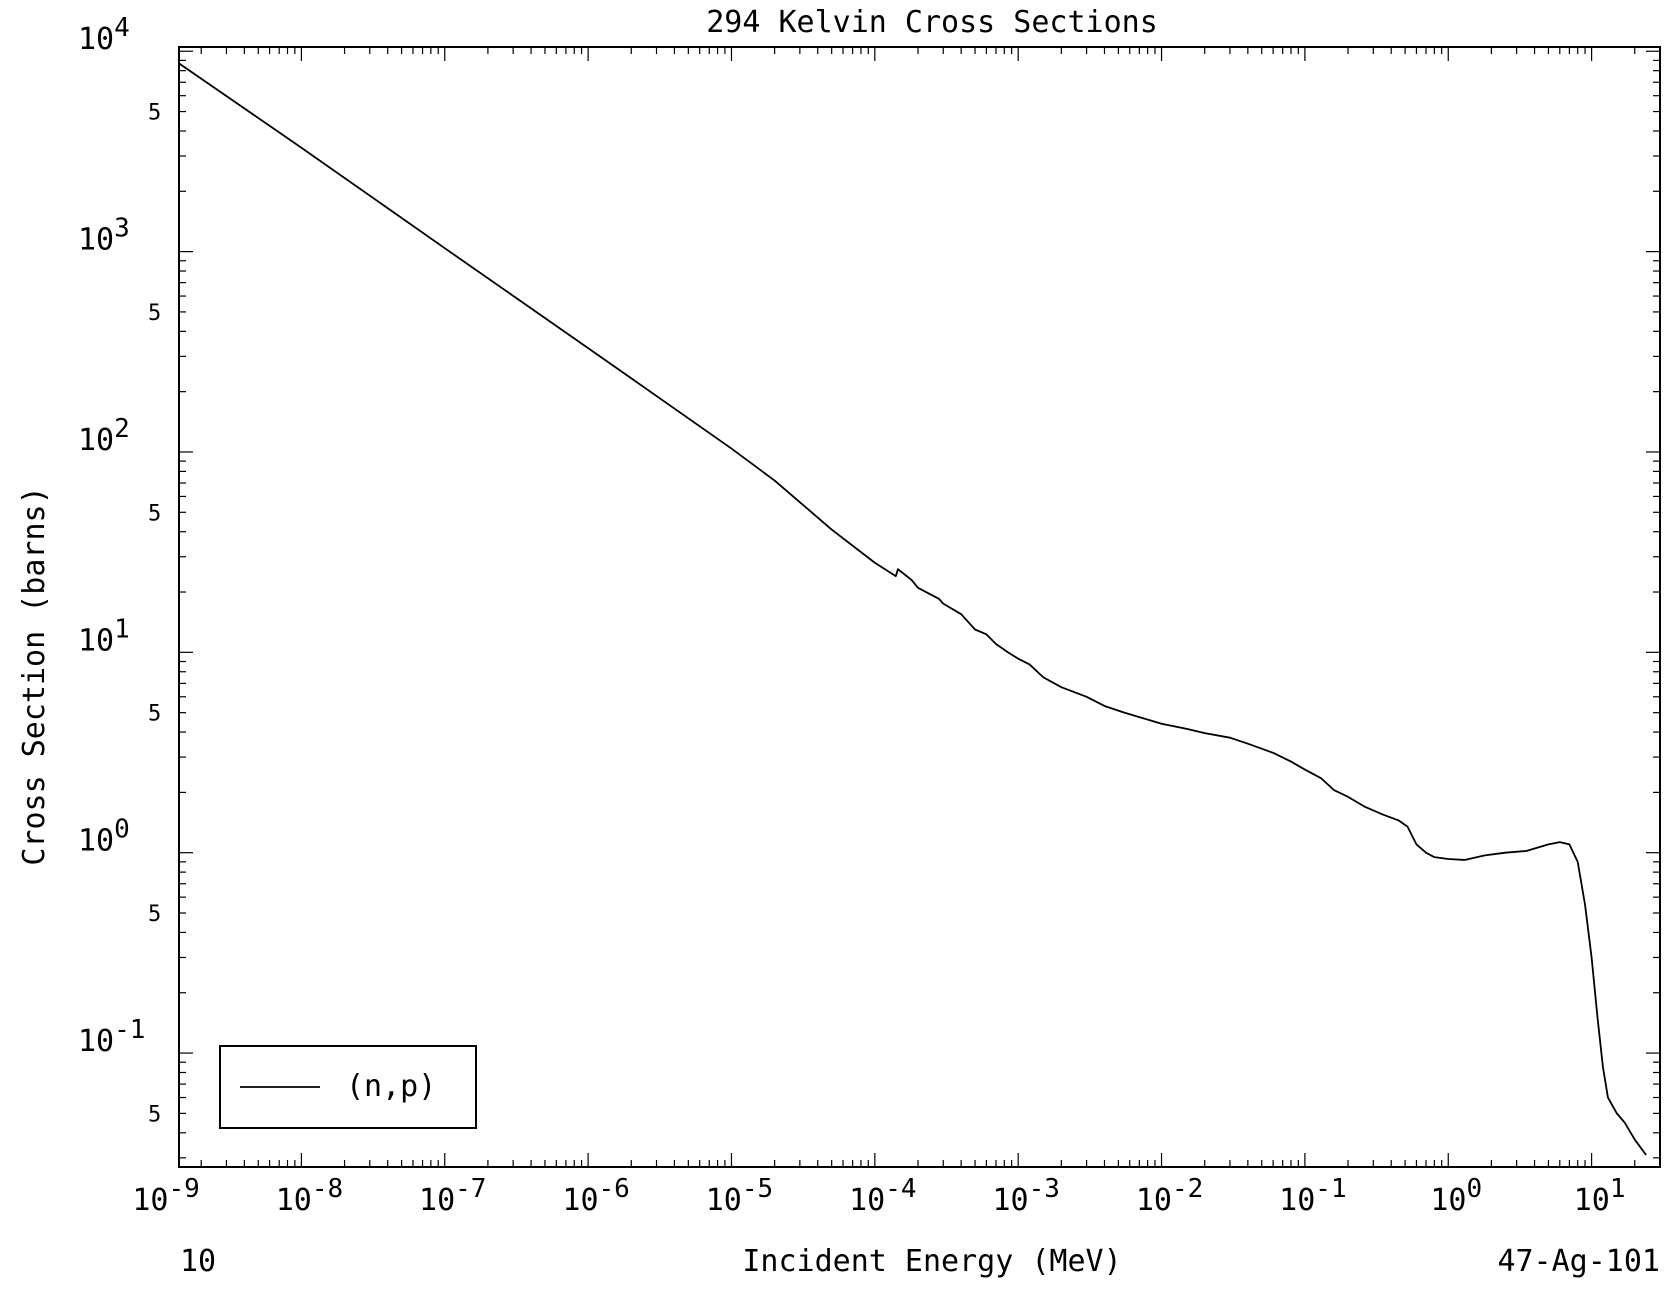 The width and height of the screenshot is (1669, 1299). I want to click on y-tick-label: 10¹, so click(104, 636).